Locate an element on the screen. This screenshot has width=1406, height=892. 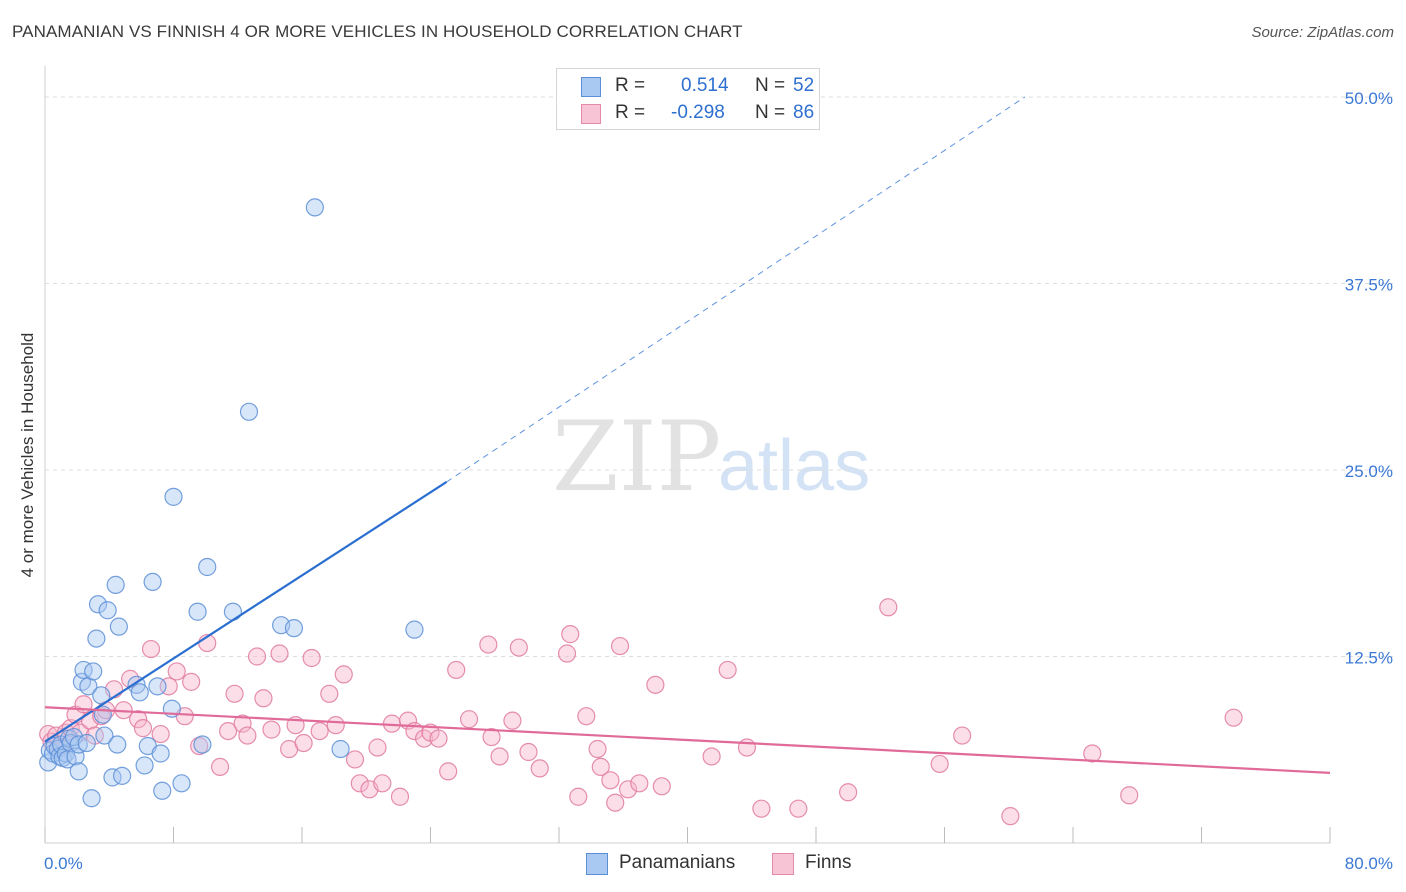
source-label: Source: ZipAtlas.com is located at coordinates (1322, 32).